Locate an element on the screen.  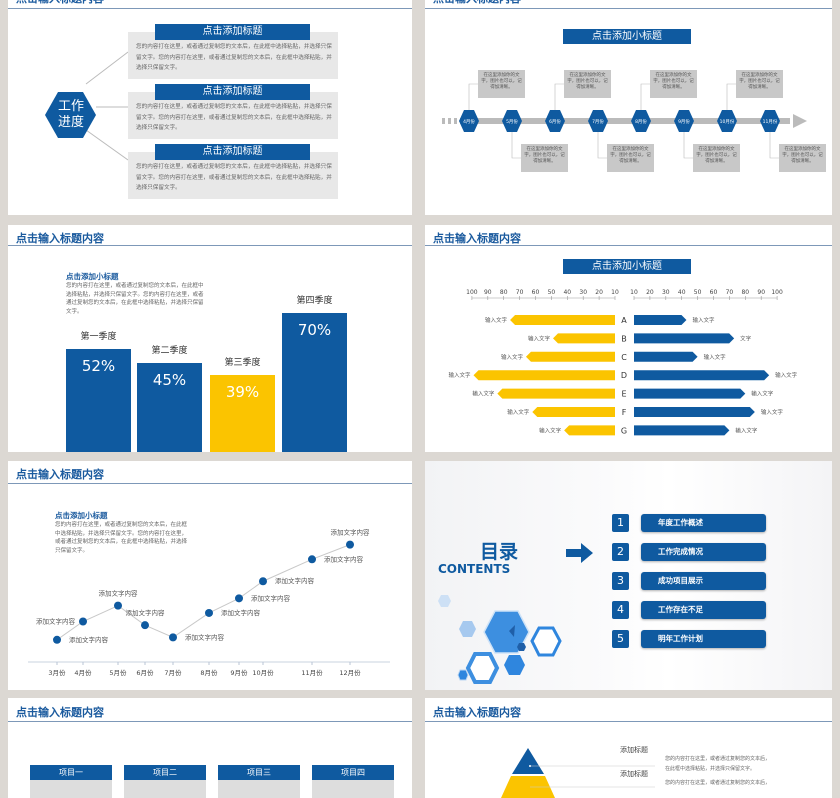
bar-value: 45% is located at coordinates (169, 379).